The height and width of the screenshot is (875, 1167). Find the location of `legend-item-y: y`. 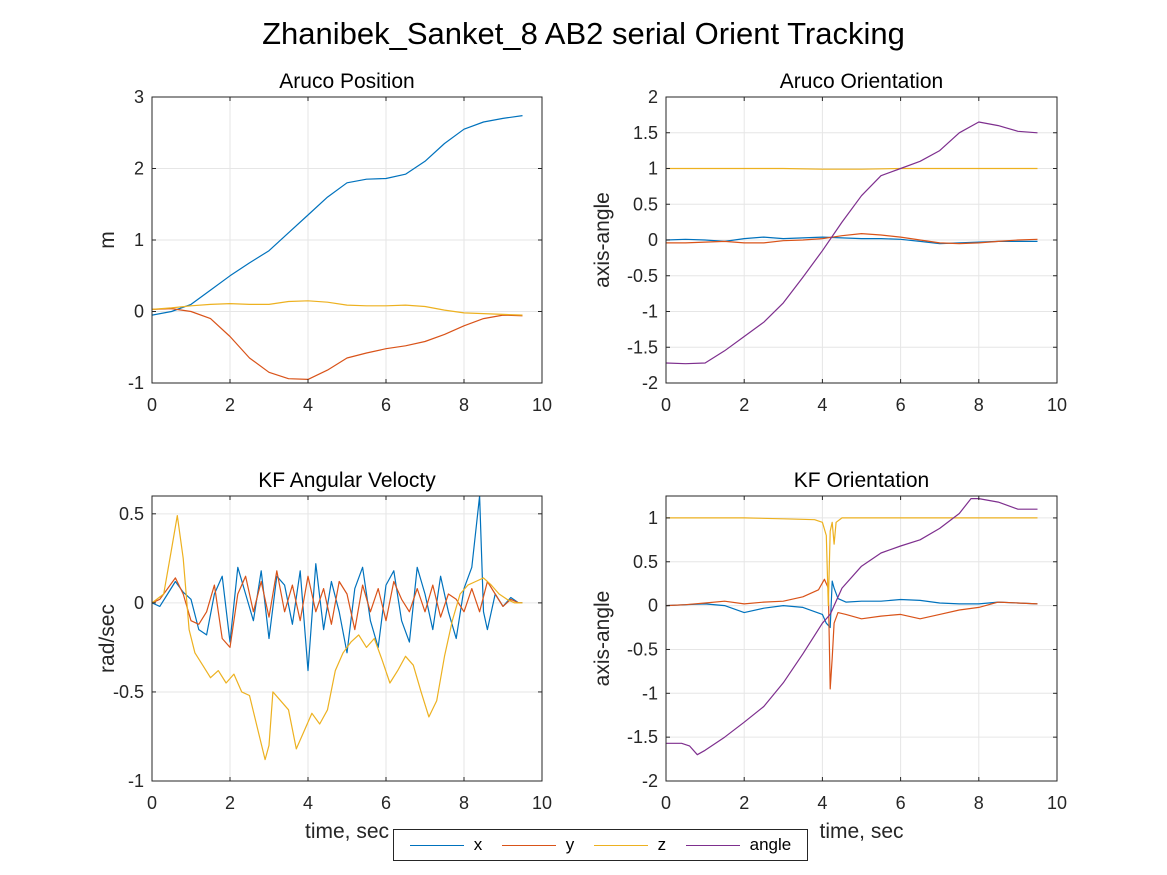

legend-item-y: y is located at coordinates (538, 845).